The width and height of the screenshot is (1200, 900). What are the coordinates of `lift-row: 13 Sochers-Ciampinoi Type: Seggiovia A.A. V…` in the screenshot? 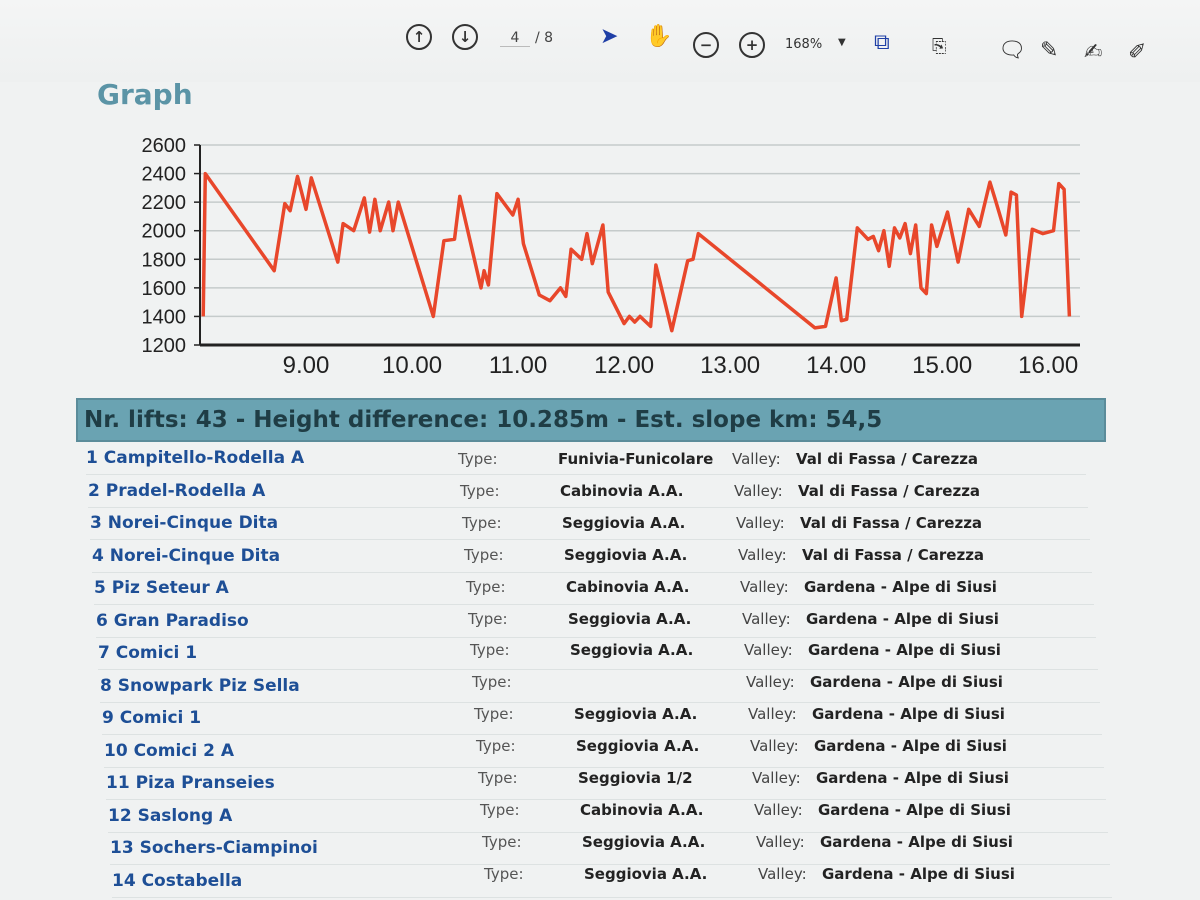 It's located at (610, 848).